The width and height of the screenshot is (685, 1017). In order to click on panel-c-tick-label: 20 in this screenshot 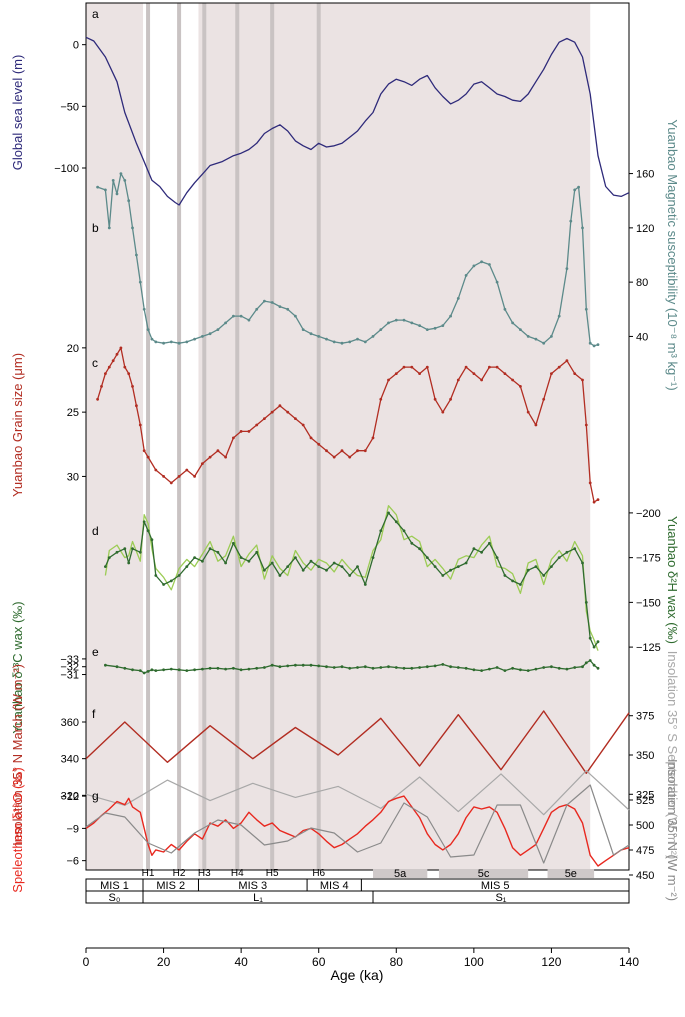, I will do `click(73, 349)`.